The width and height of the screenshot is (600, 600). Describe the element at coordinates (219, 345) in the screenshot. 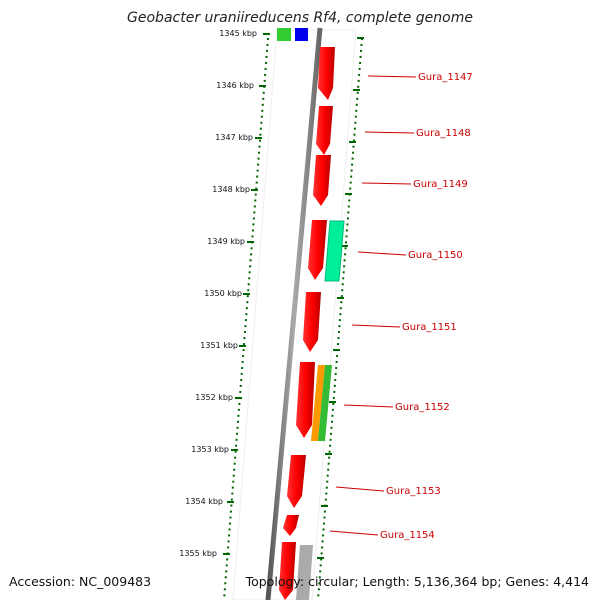

I see `scale-label-1351: 1351 kbp` at that location.